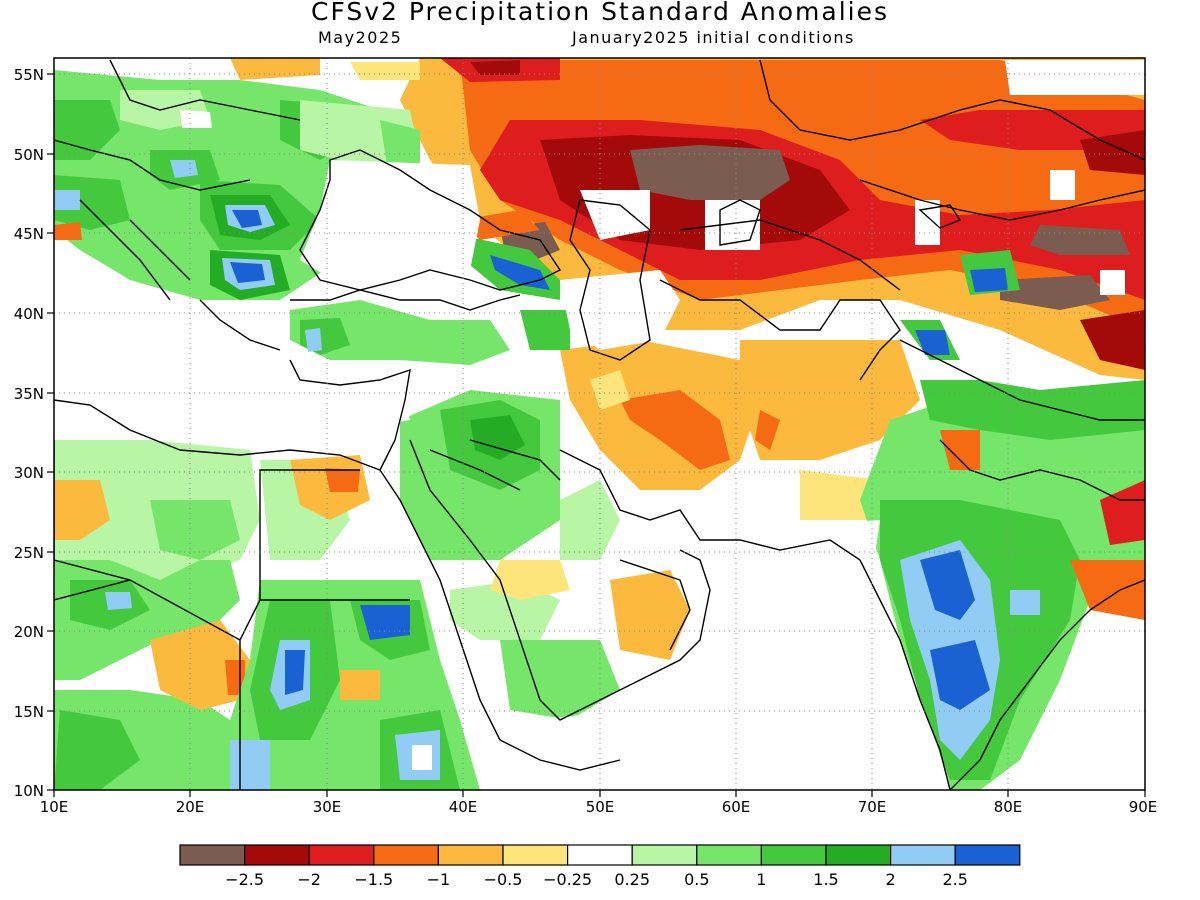  What do you see at coordinates (736, 807) in the screenshot?
I see `lon-tick-label: 60E` at bounding box center [736, 807].